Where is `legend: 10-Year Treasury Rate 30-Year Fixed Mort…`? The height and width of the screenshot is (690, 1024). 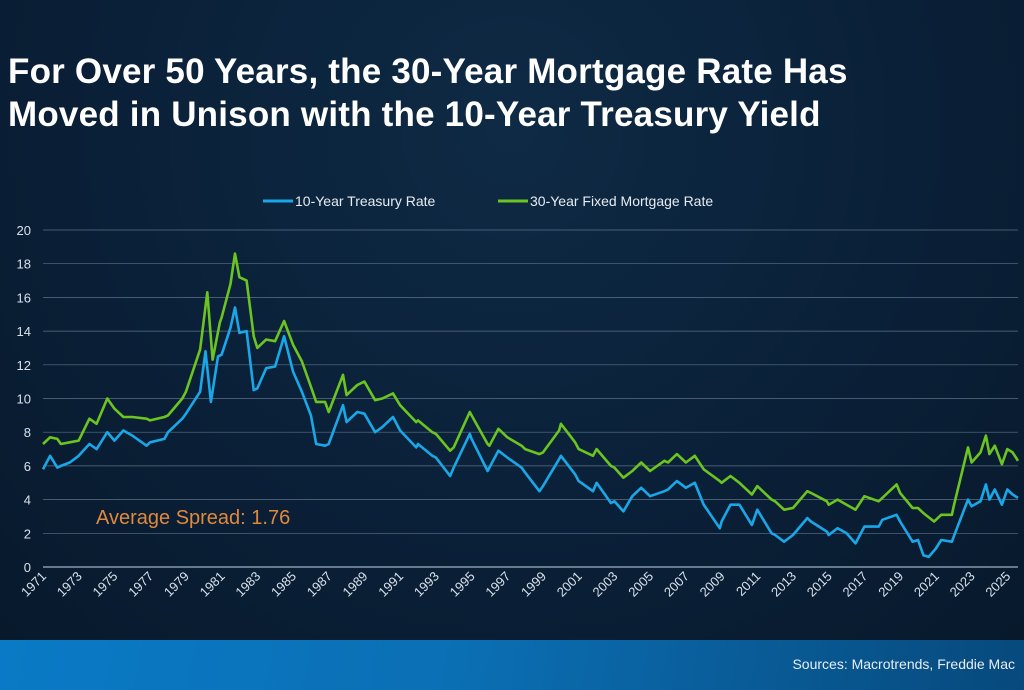
legend: 10-Year Treasury Rate 30-Year Fixed Mort… is located at coordinates (488, 201).